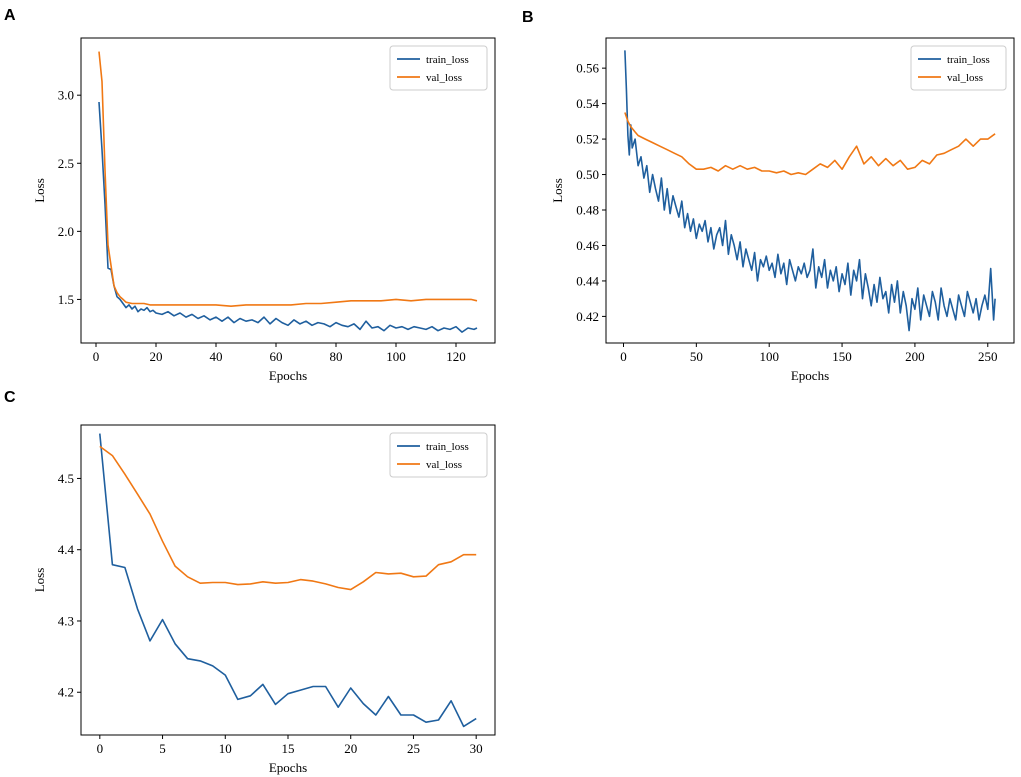  I want to click on panel-b-x-tick-label: 250, so click(988, 356).